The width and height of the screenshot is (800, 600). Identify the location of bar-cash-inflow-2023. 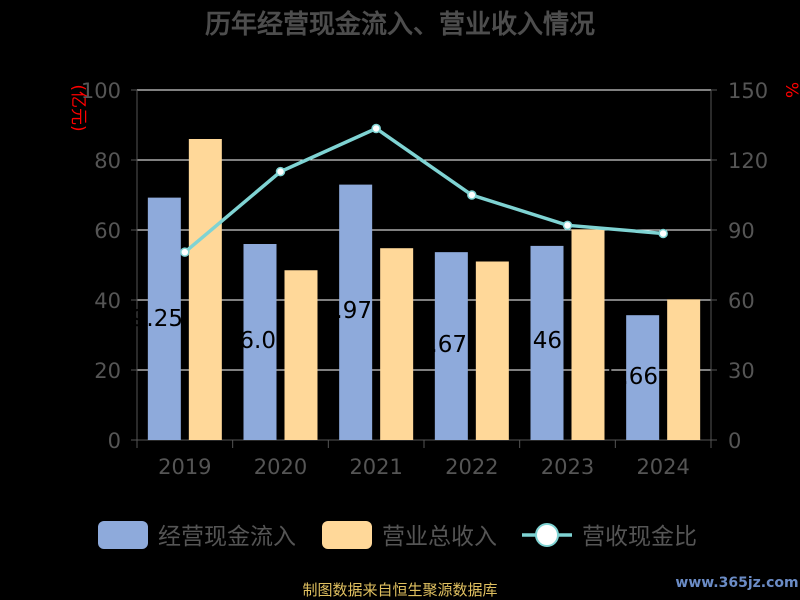
(547, 342).